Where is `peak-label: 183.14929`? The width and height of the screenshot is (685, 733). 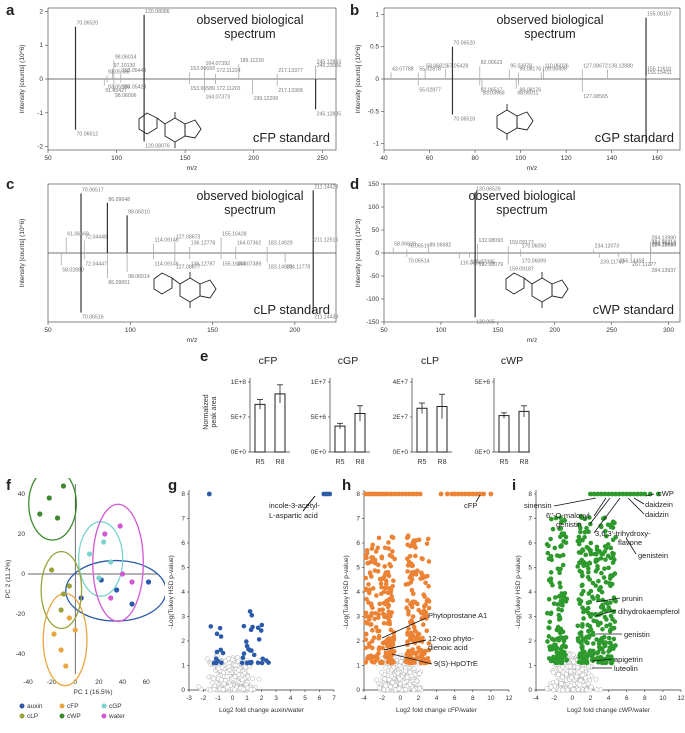
peak-label: 183.14929 is located at coordinates (280, 244).